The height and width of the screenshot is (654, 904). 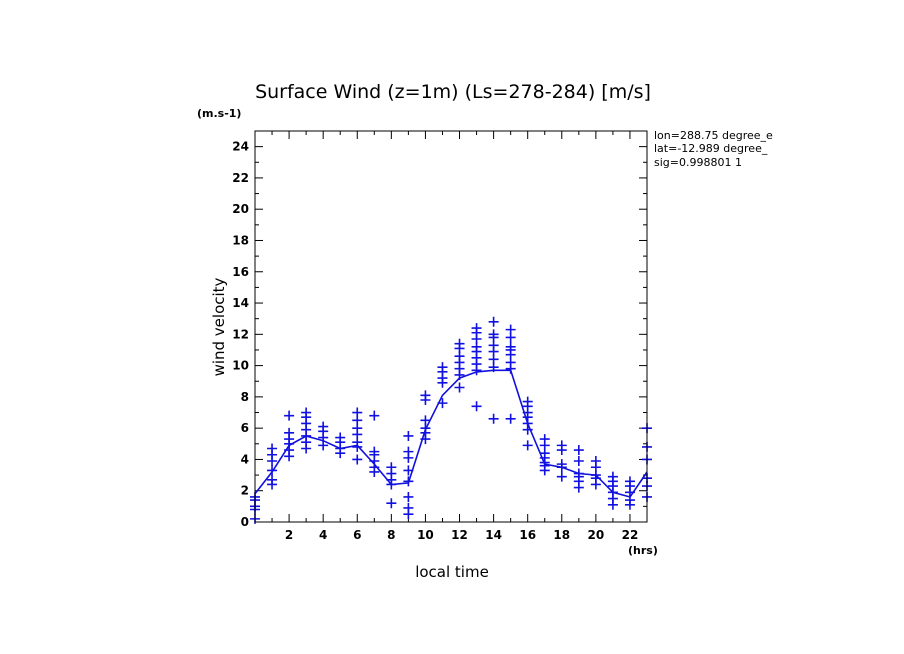 I want to click on y-tick-label: 18, so click(x=240, y=240).